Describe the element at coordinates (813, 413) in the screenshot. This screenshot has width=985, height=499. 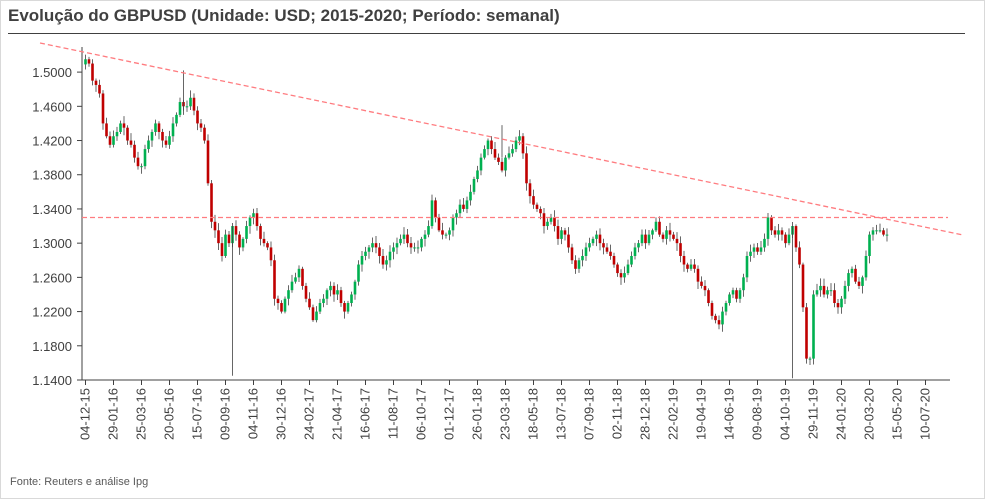
I see `x-tick-label: 29-11-19` at that location.